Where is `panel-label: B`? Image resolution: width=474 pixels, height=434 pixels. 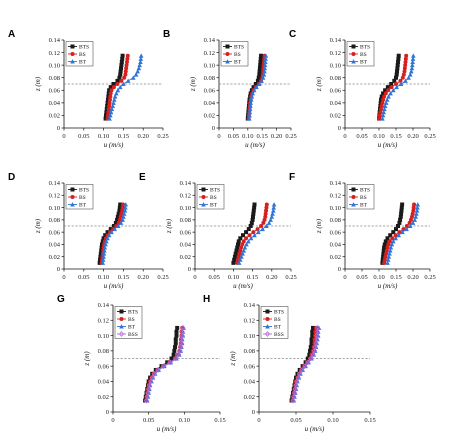
panel-label: B is located at coordinates (166, 34).